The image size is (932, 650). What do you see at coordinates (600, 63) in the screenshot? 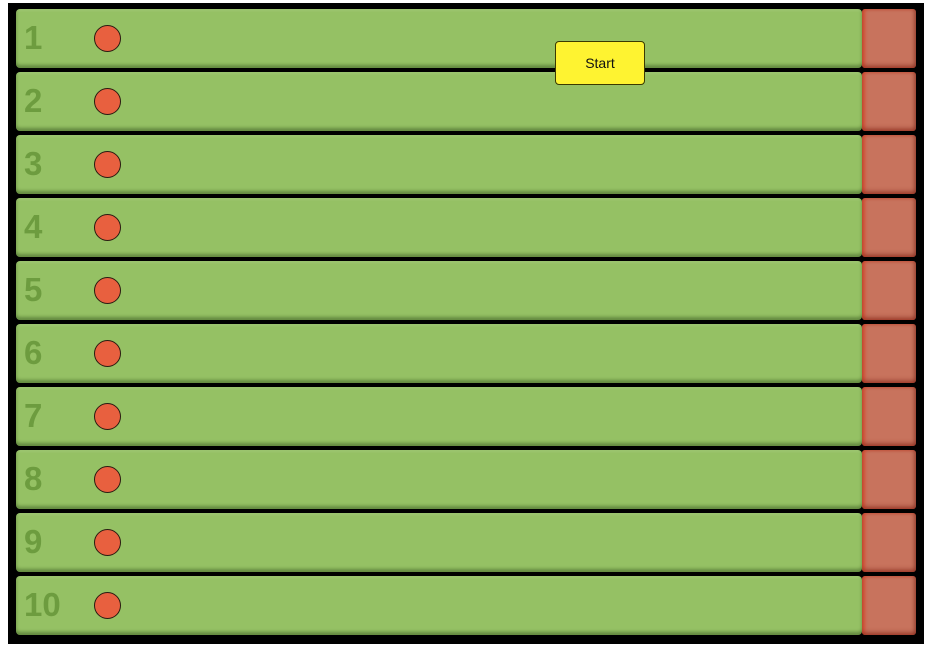
I see `start-button: Start` at bounding box center [600, 63].